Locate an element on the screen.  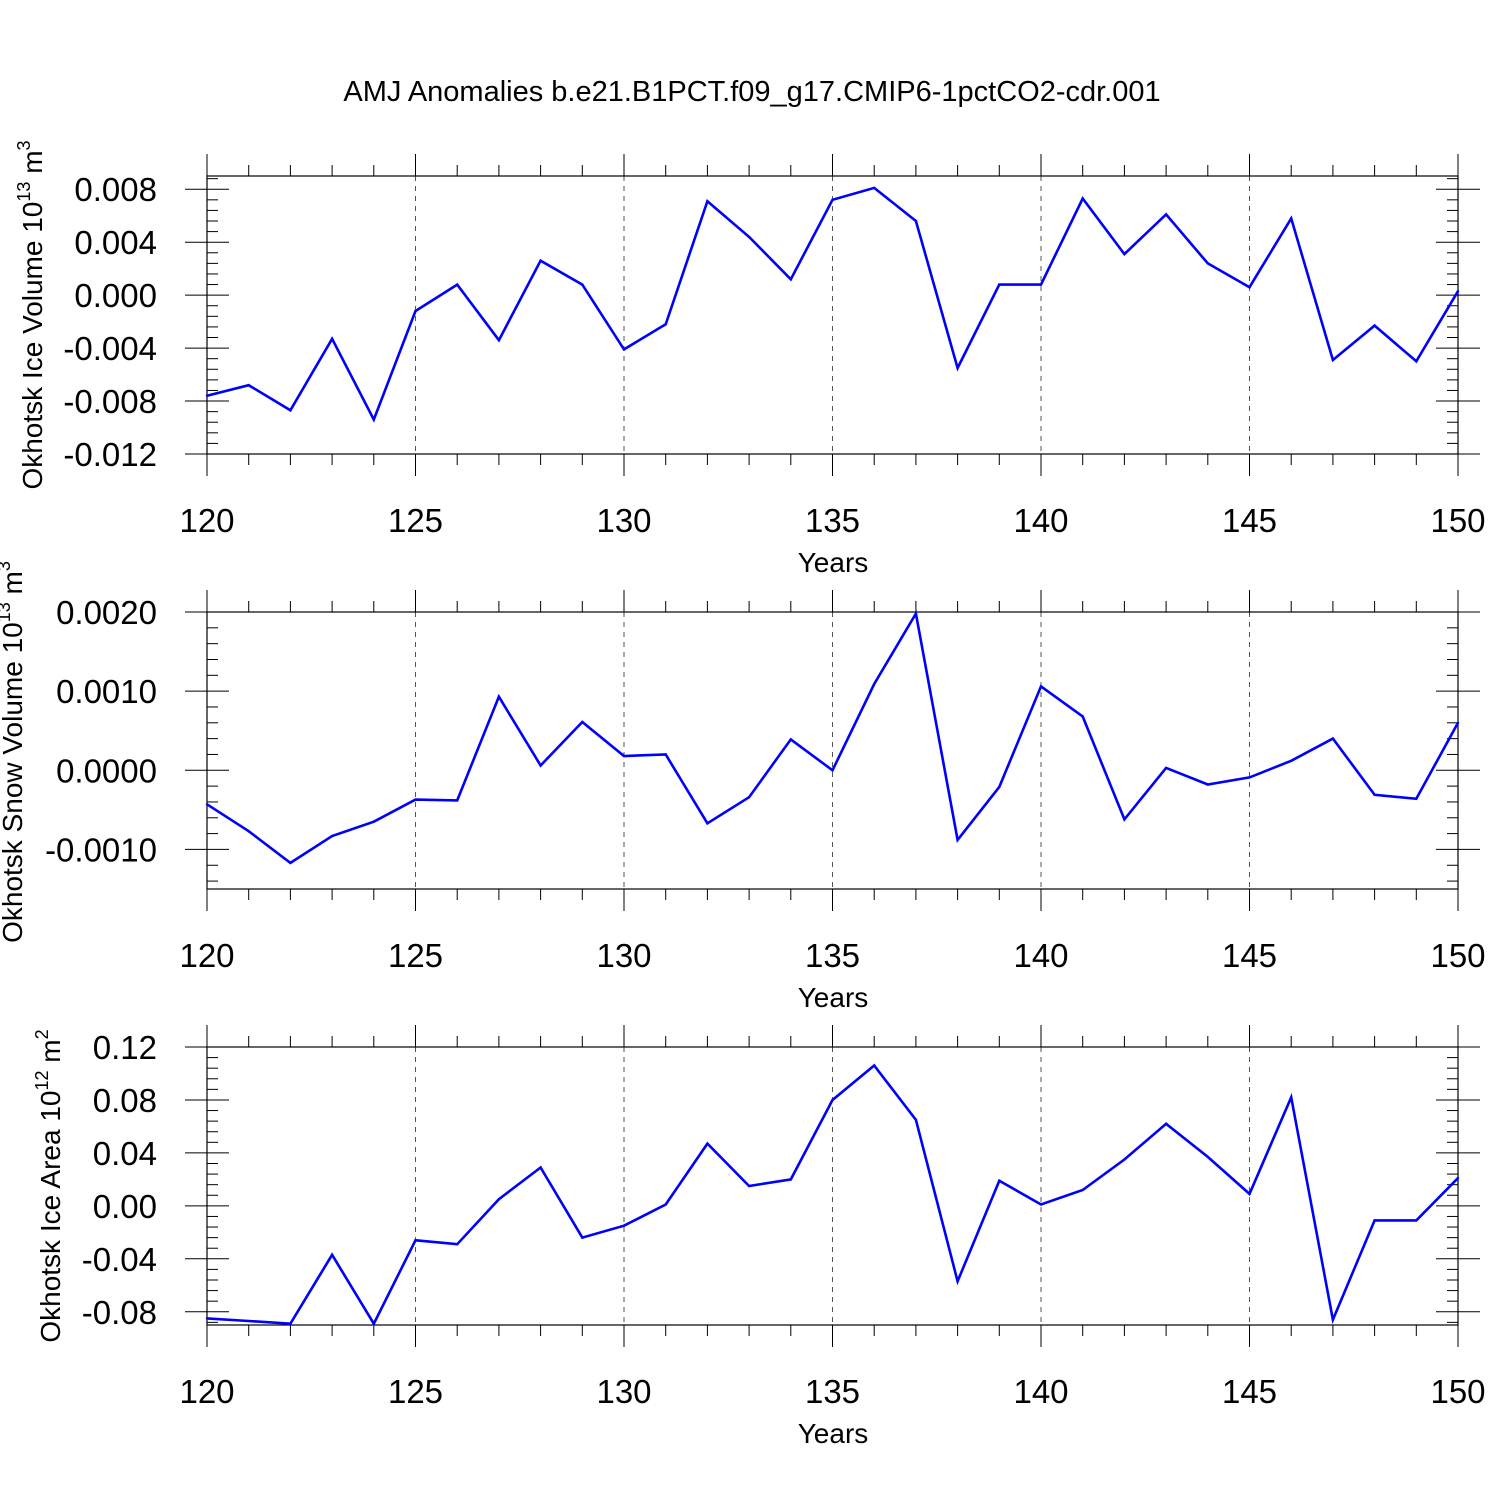
y-tick-label: -0.0010 is located at coordinates (101, 849).